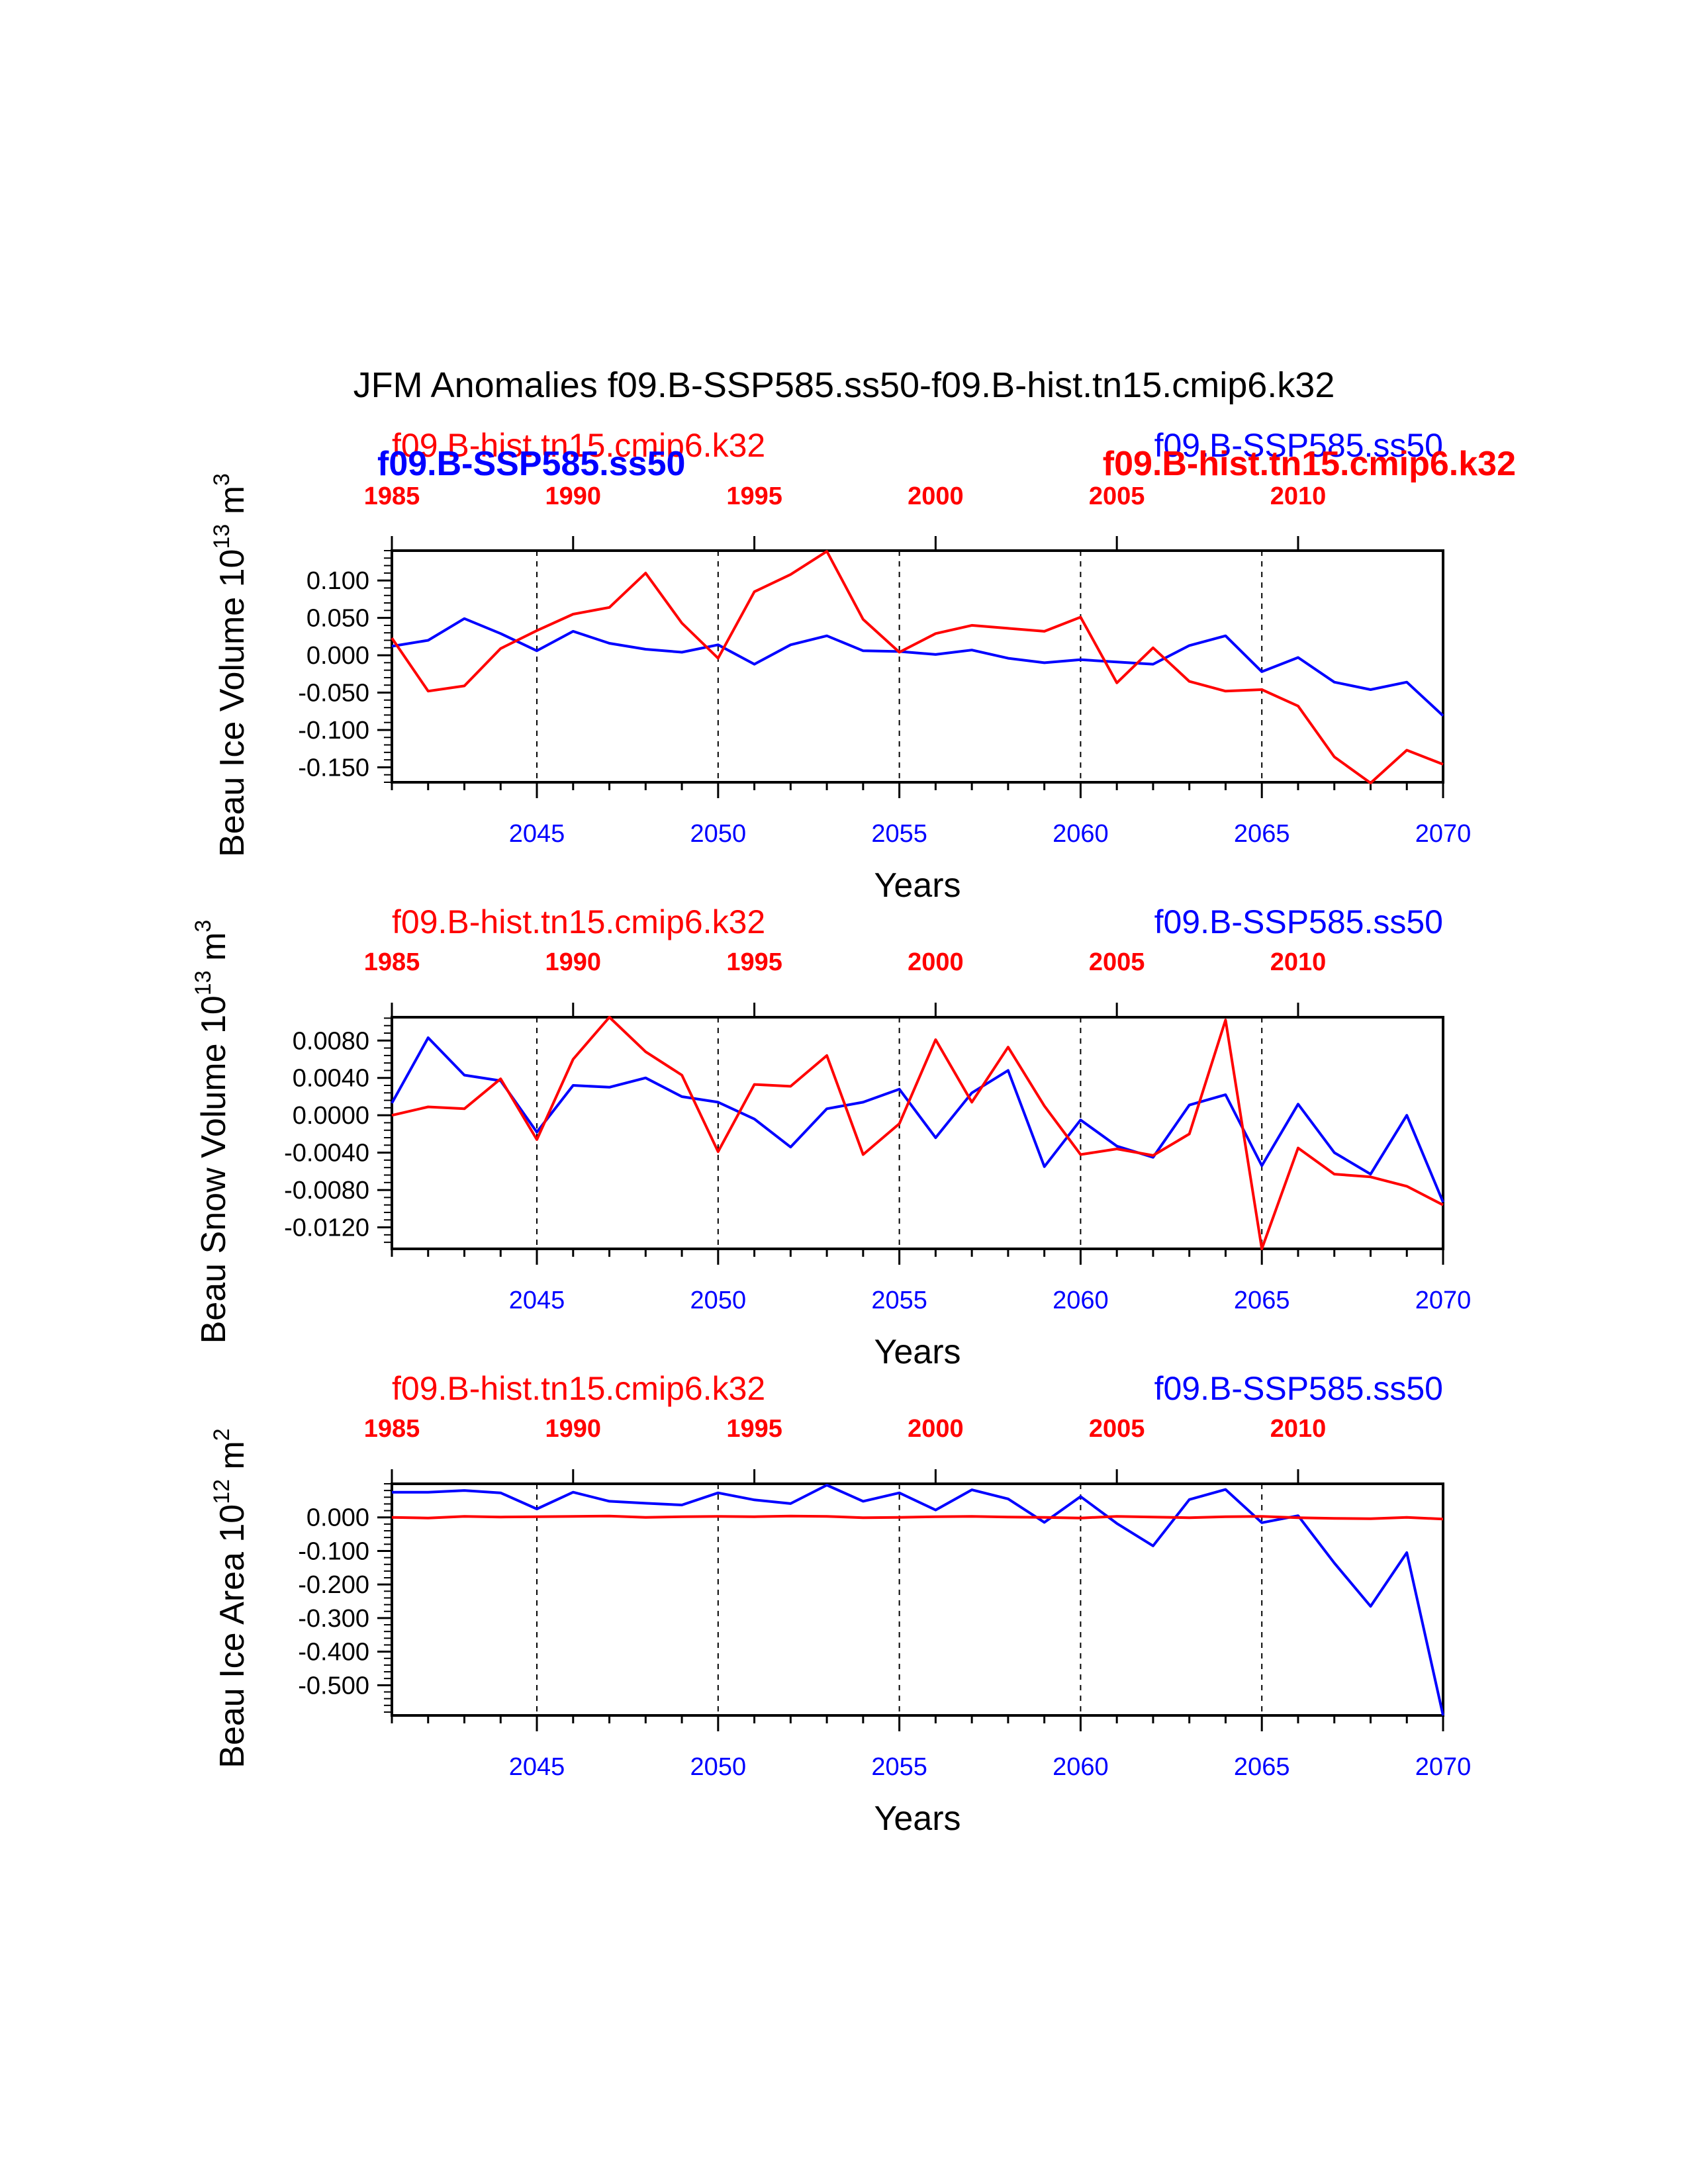 This screenshot has width=1688, height=2184. I want to click on y-tick-label: 0.0000, so click(331, 1116).